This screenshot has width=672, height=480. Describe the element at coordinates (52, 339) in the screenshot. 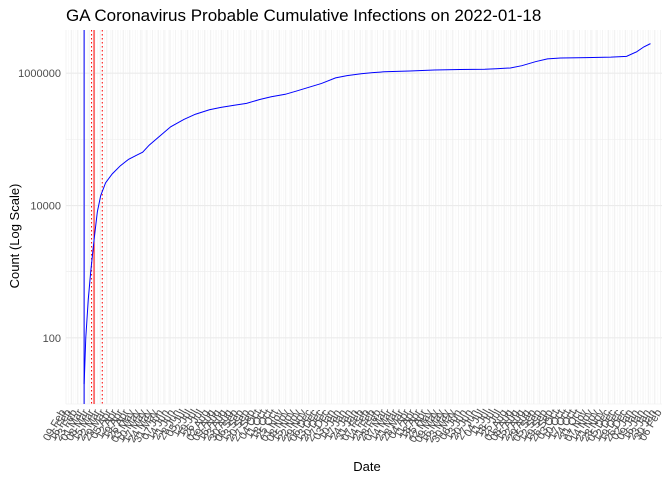

I see `y-tick-label: 100` at that location.